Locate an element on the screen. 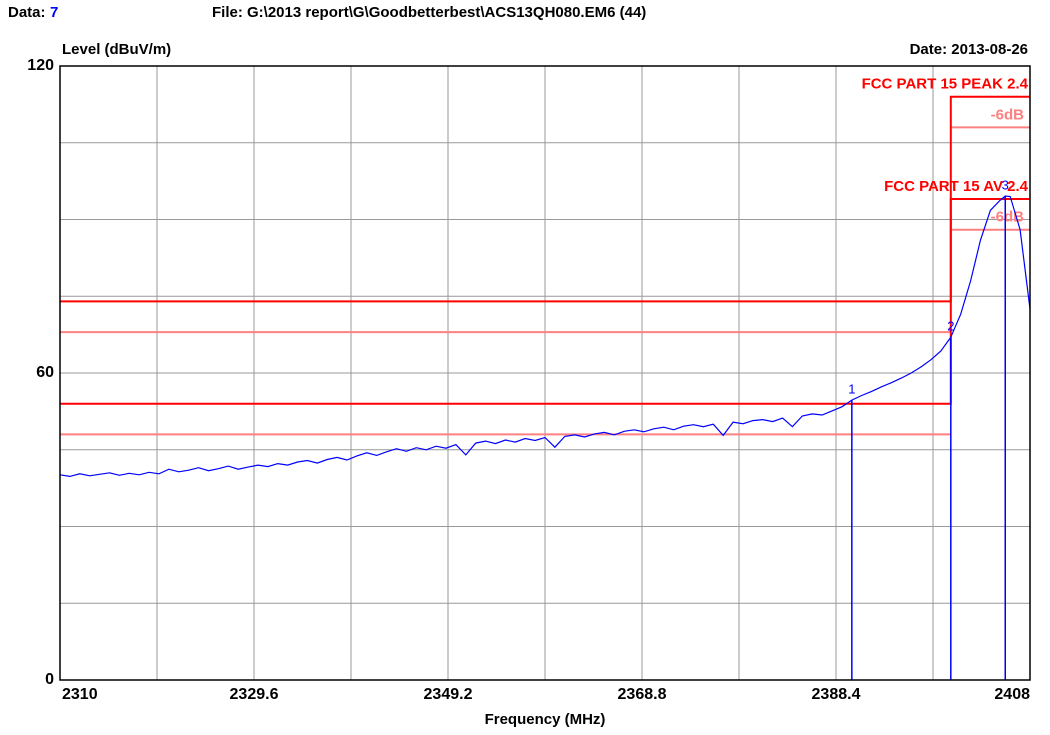 Image resolution: width=1050 pixels, height=735 pixels. data-number: 7 is located at coordinates (54, 12).